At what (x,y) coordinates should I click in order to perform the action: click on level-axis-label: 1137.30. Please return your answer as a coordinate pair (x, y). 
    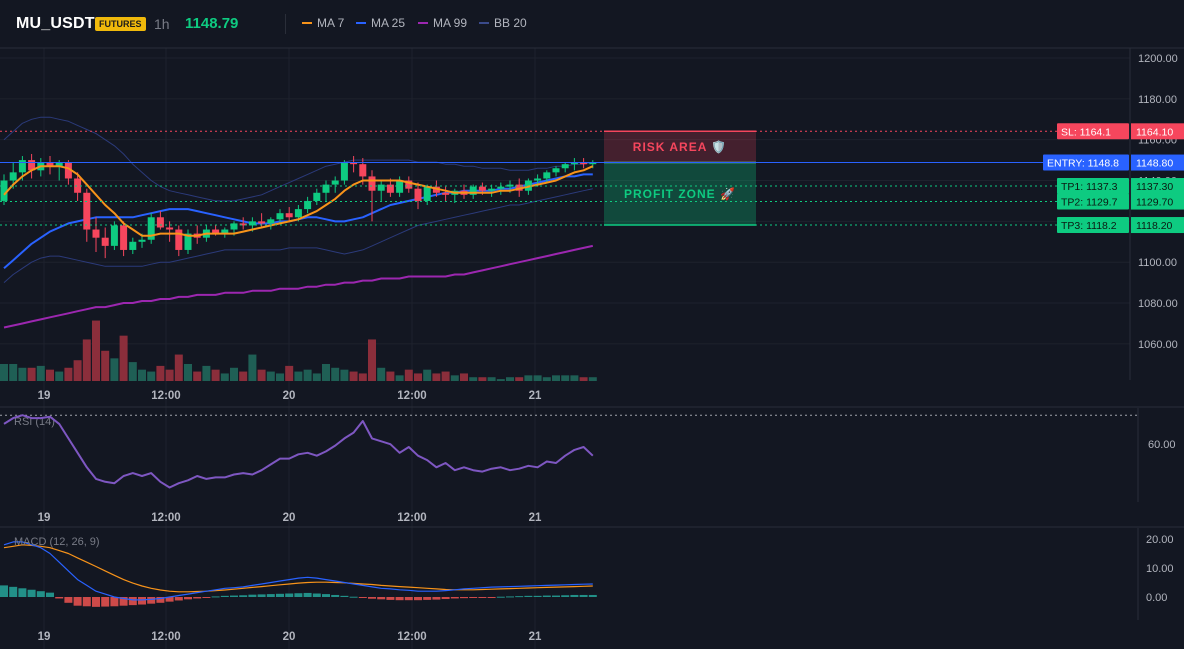
    Looking at the image, I should click on (1154, 187).